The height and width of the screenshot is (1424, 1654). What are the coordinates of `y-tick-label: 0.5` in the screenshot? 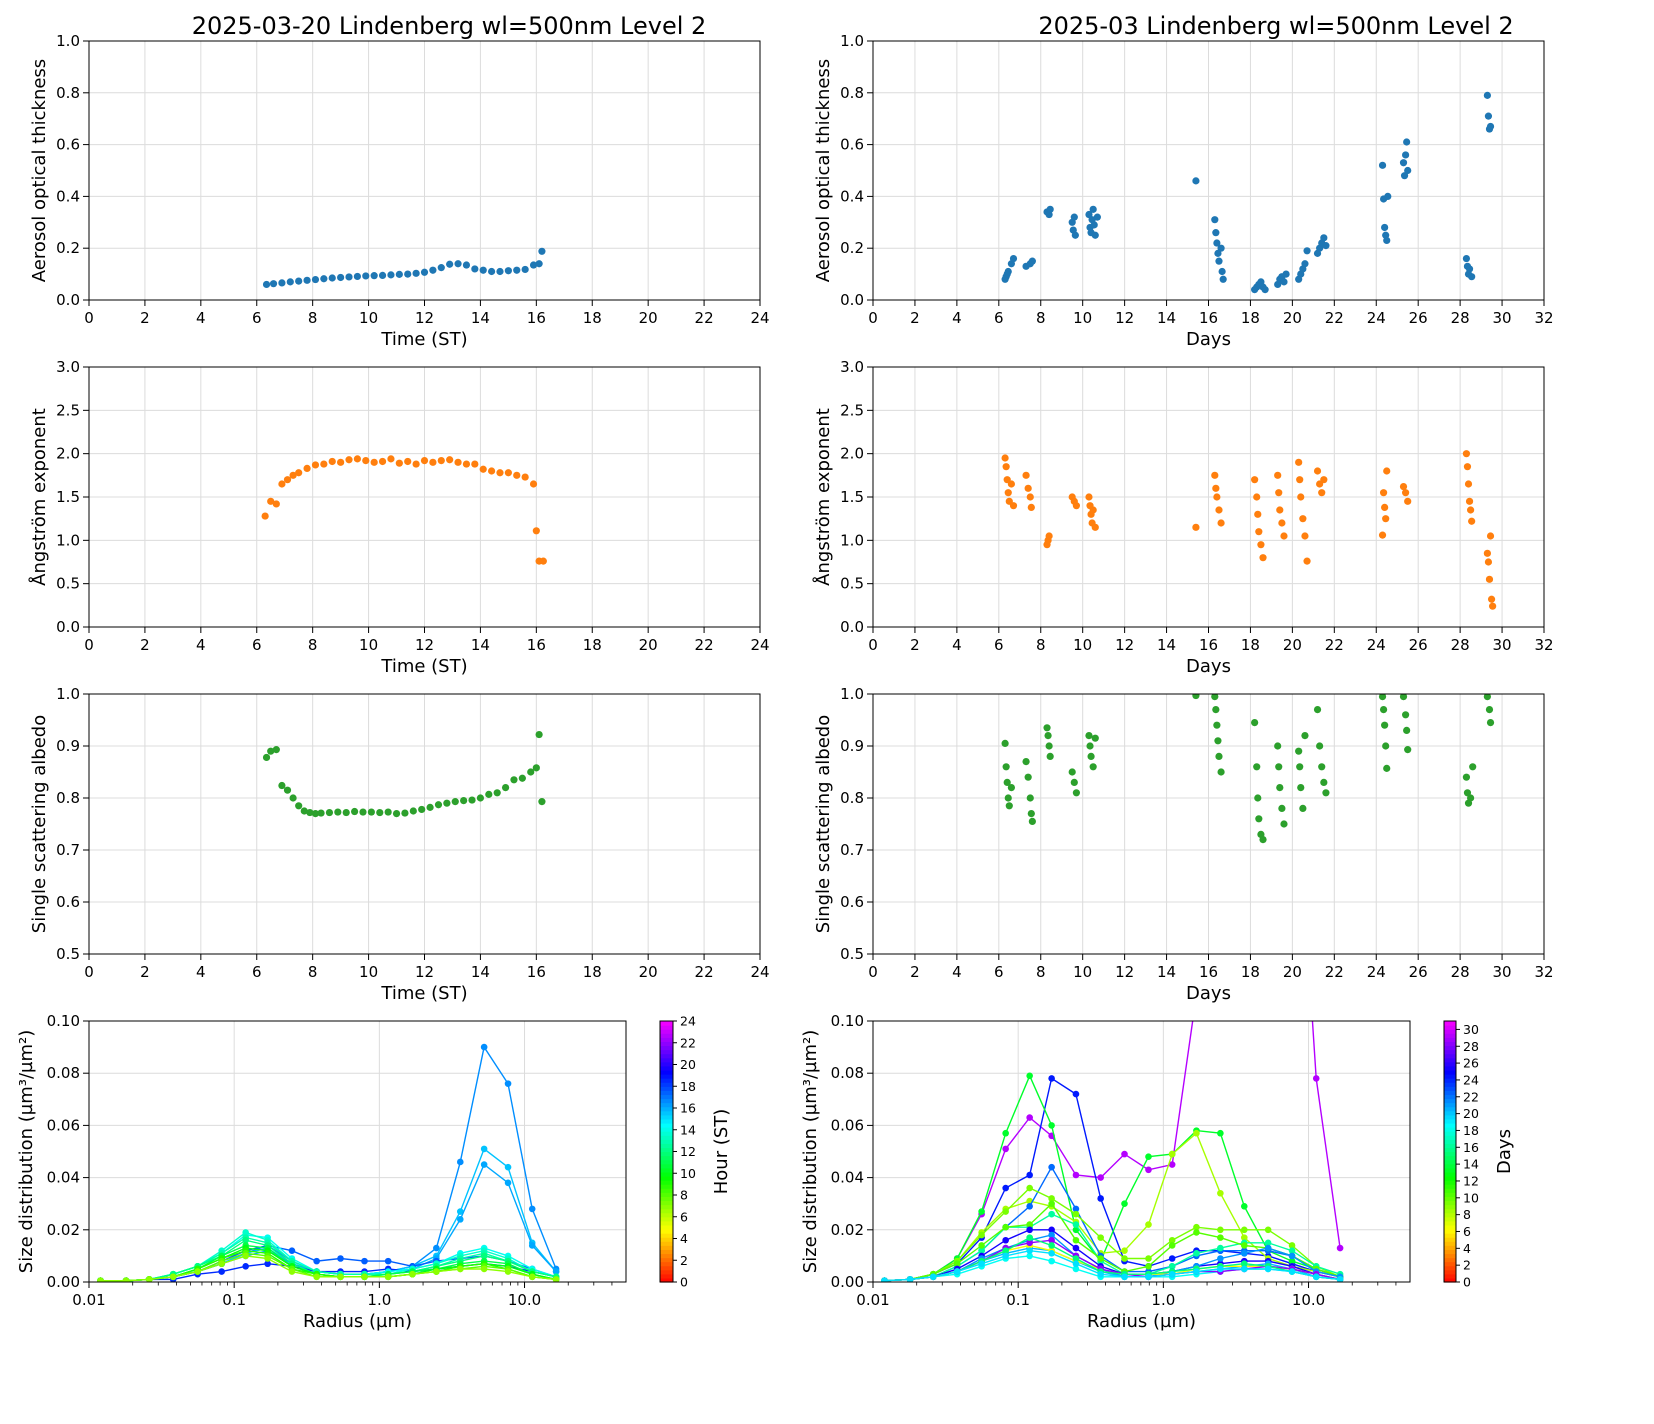 It's located at (852, 584).